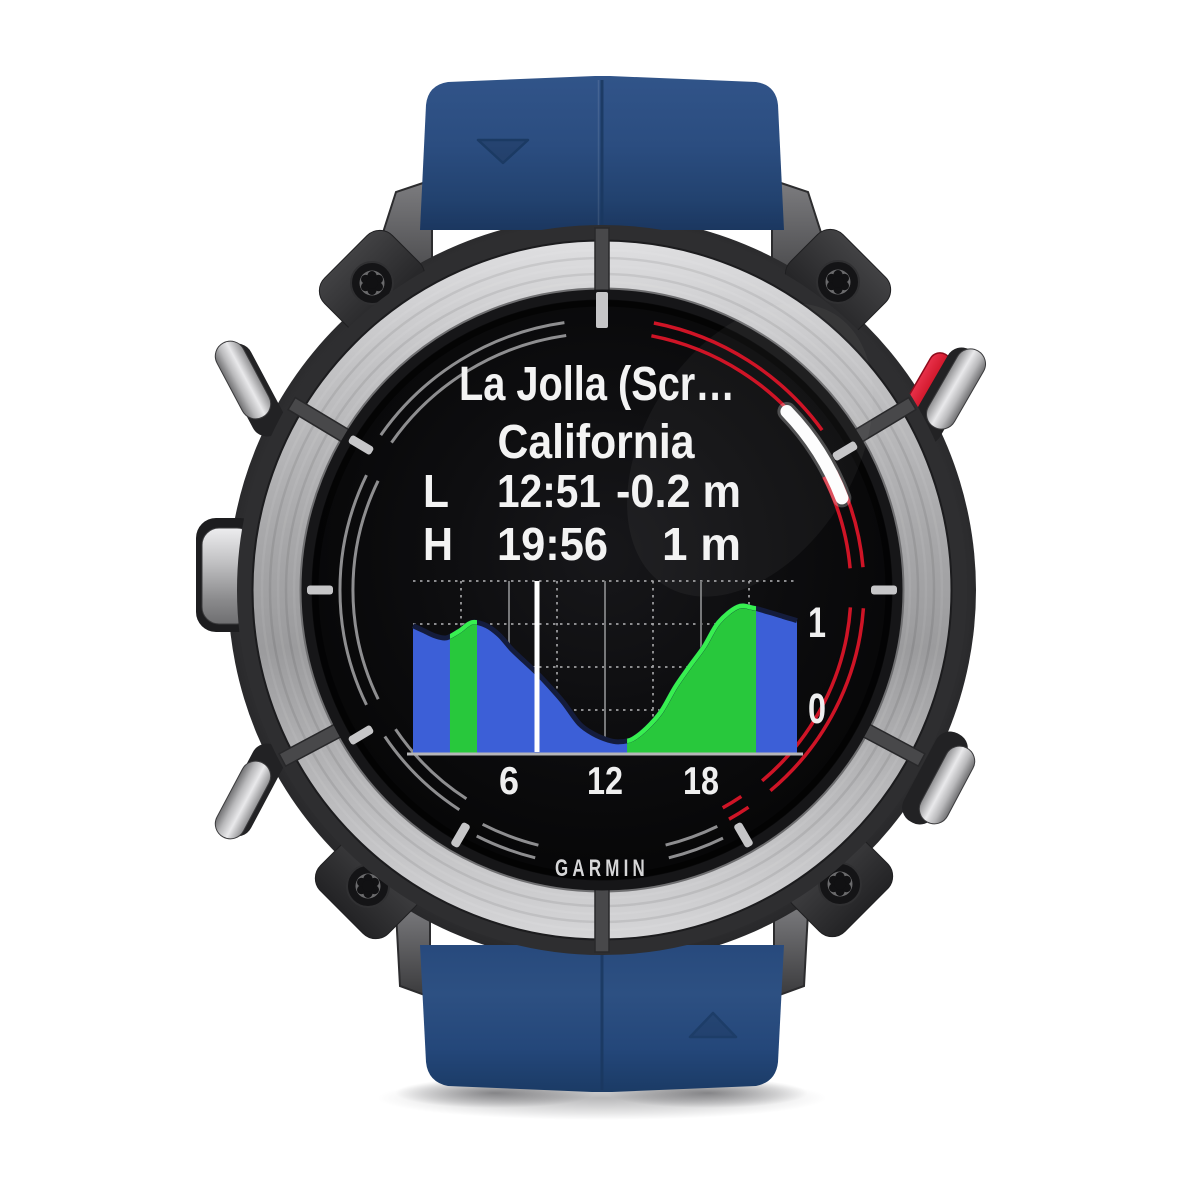 This screenshot has width=1200, height=1200. I want to click on button-down, so click(250, 791).